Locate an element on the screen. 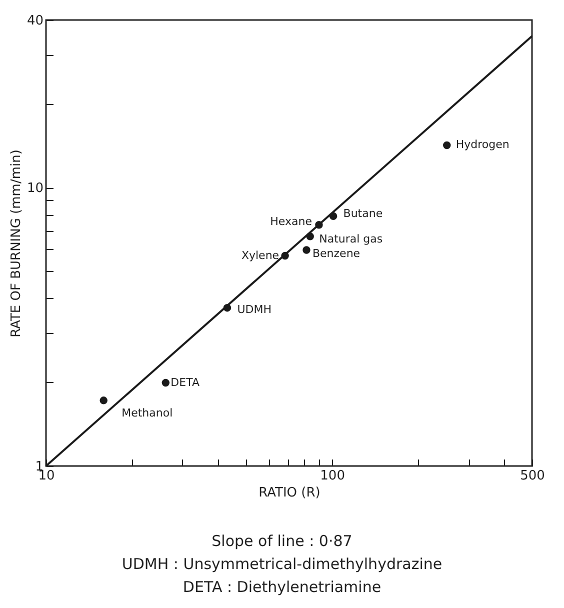 The height and width of the screenshot is (608, 564). y-axis-title: RATE OF BURNING (mm/min) is located at coordinates (16, 244).